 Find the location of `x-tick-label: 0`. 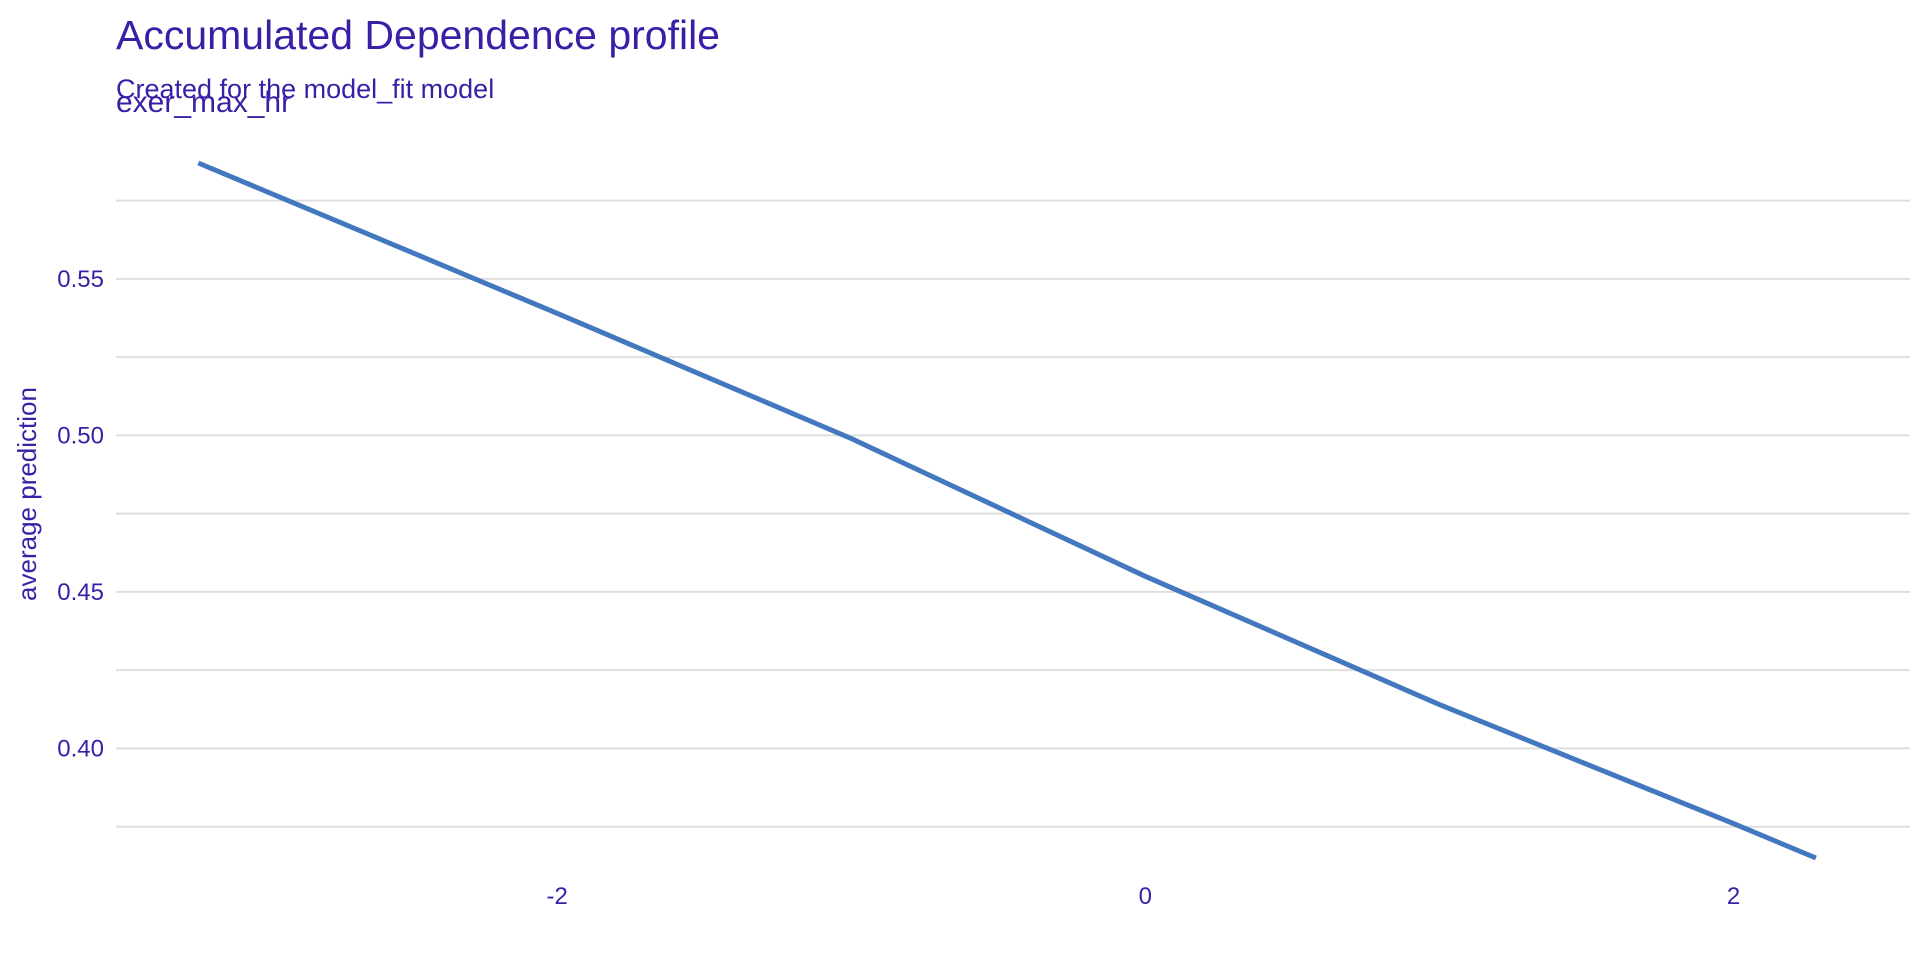

x-tick-label: 0 is located at coordinates (1145, 896).